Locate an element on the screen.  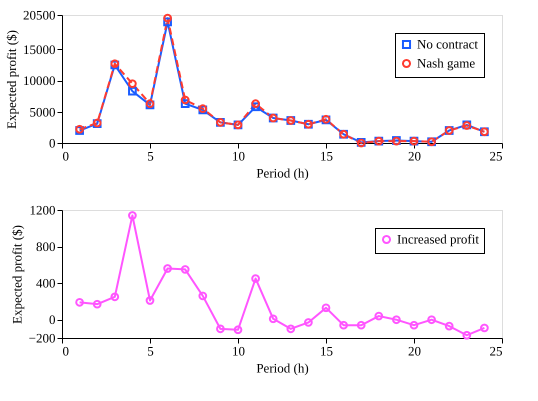
y-tick-label: 400 is located at coordinates (46, 283).